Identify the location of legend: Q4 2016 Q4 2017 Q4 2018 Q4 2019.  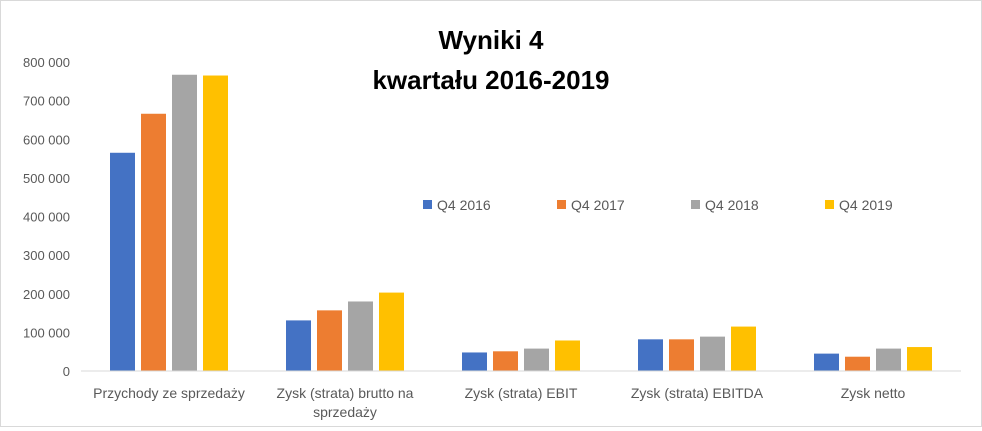
(658, 205).